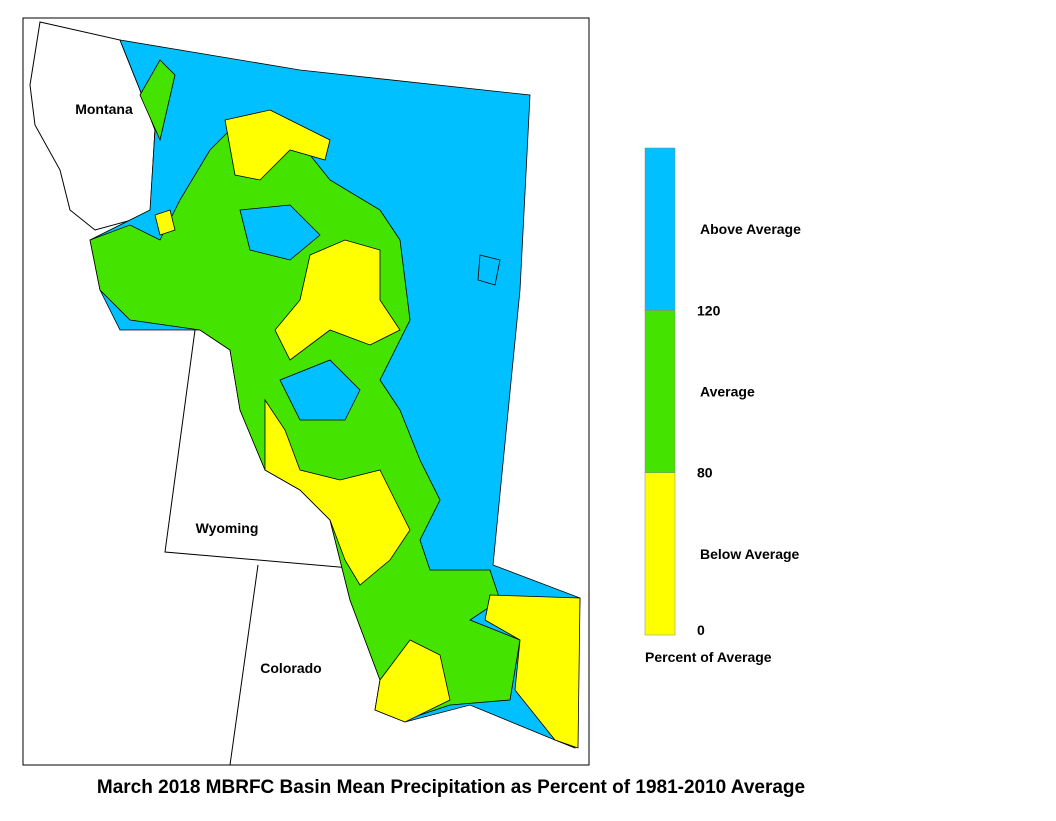 The height and width of the screenshot is (821, 1056). Describe the element at coordinates (727, 392) in the screenshot. I see `legend-label: Average` at that location.